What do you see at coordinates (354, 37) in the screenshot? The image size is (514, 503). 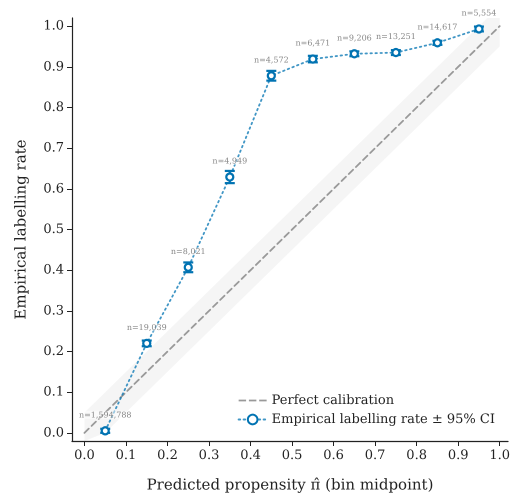 I see `annotation: n=9,206` at bounding box center [354, 37].